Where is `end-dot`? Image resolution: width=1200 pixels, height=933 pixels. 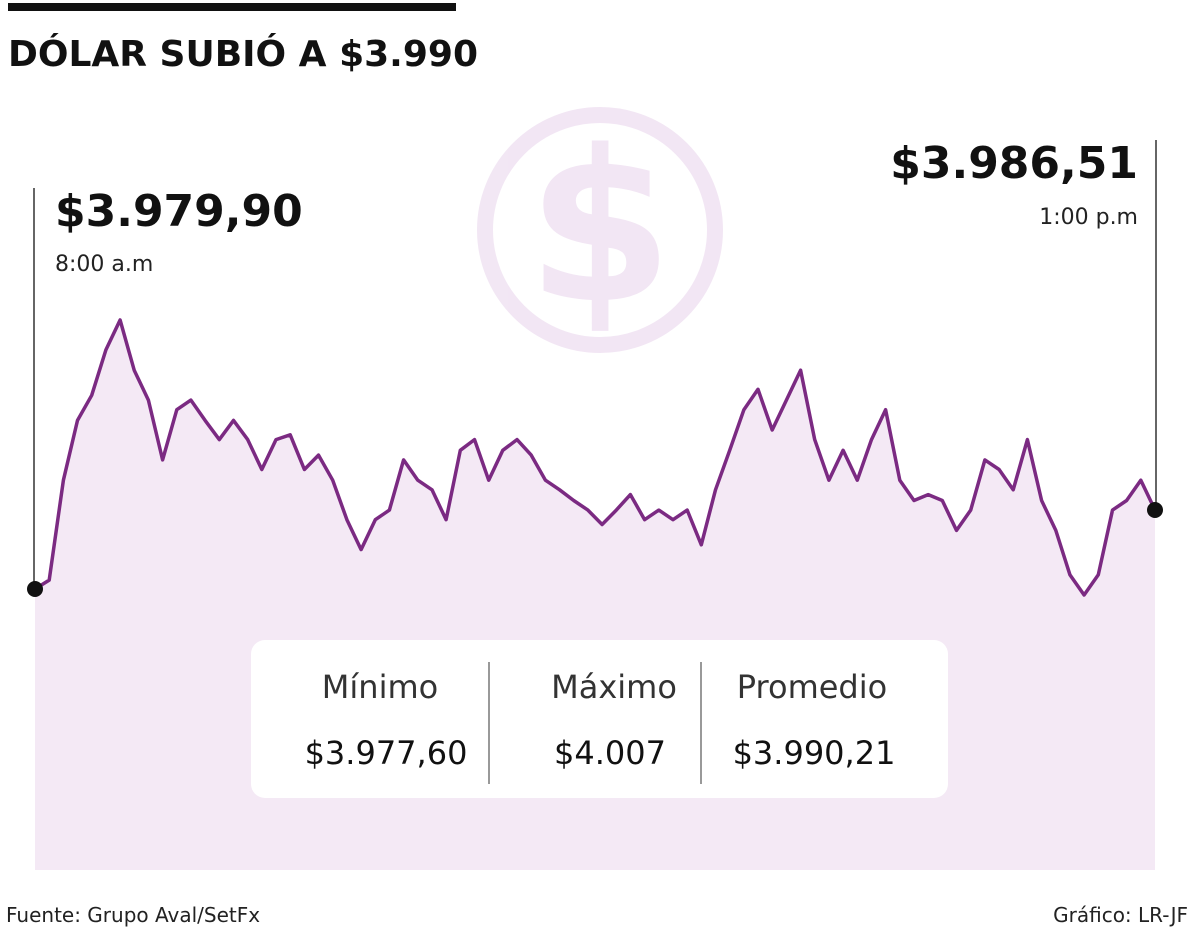
end-dot is located at coordinates (1155, 509).